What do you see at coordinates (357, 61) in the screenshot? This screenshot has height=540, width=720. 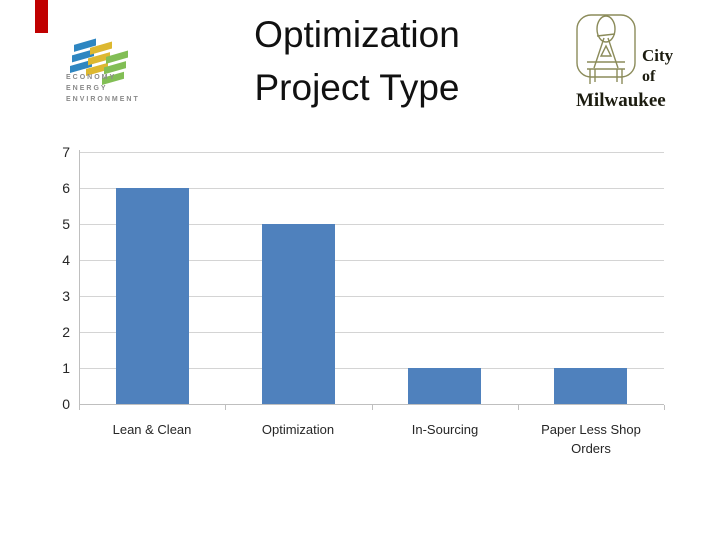 I see `slide-title: Optimization Project Type` at bounding box center [357, 61].